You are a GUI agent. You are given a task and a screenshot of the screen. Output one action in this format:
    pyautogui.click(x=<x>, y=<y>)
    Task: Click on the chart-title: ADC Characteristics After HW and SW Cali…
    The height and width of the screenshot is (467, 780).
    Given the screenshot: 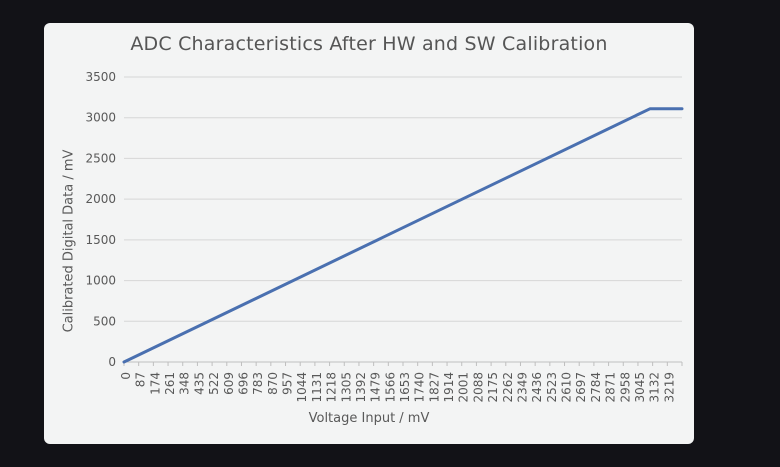 What is the action you would take?
    pyautogui.click(x=369, y=44)
    